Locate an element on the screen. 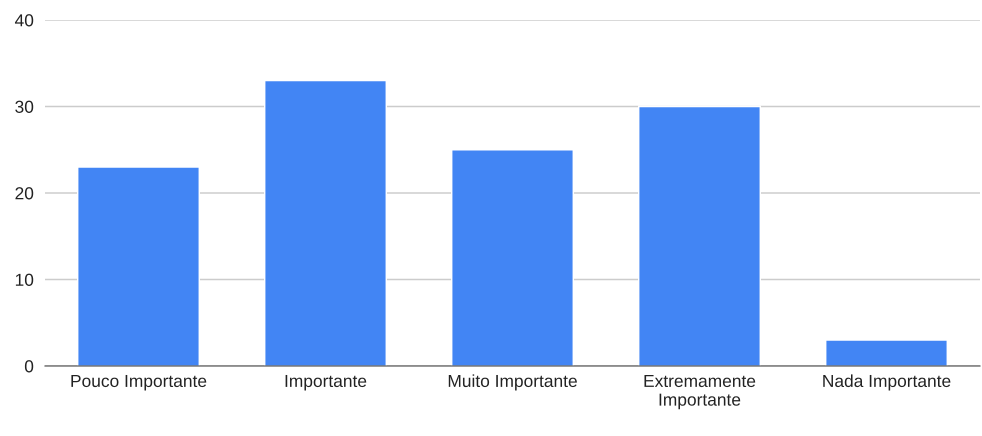  y-tick-label: 20 is located at coordinates (24, 193).